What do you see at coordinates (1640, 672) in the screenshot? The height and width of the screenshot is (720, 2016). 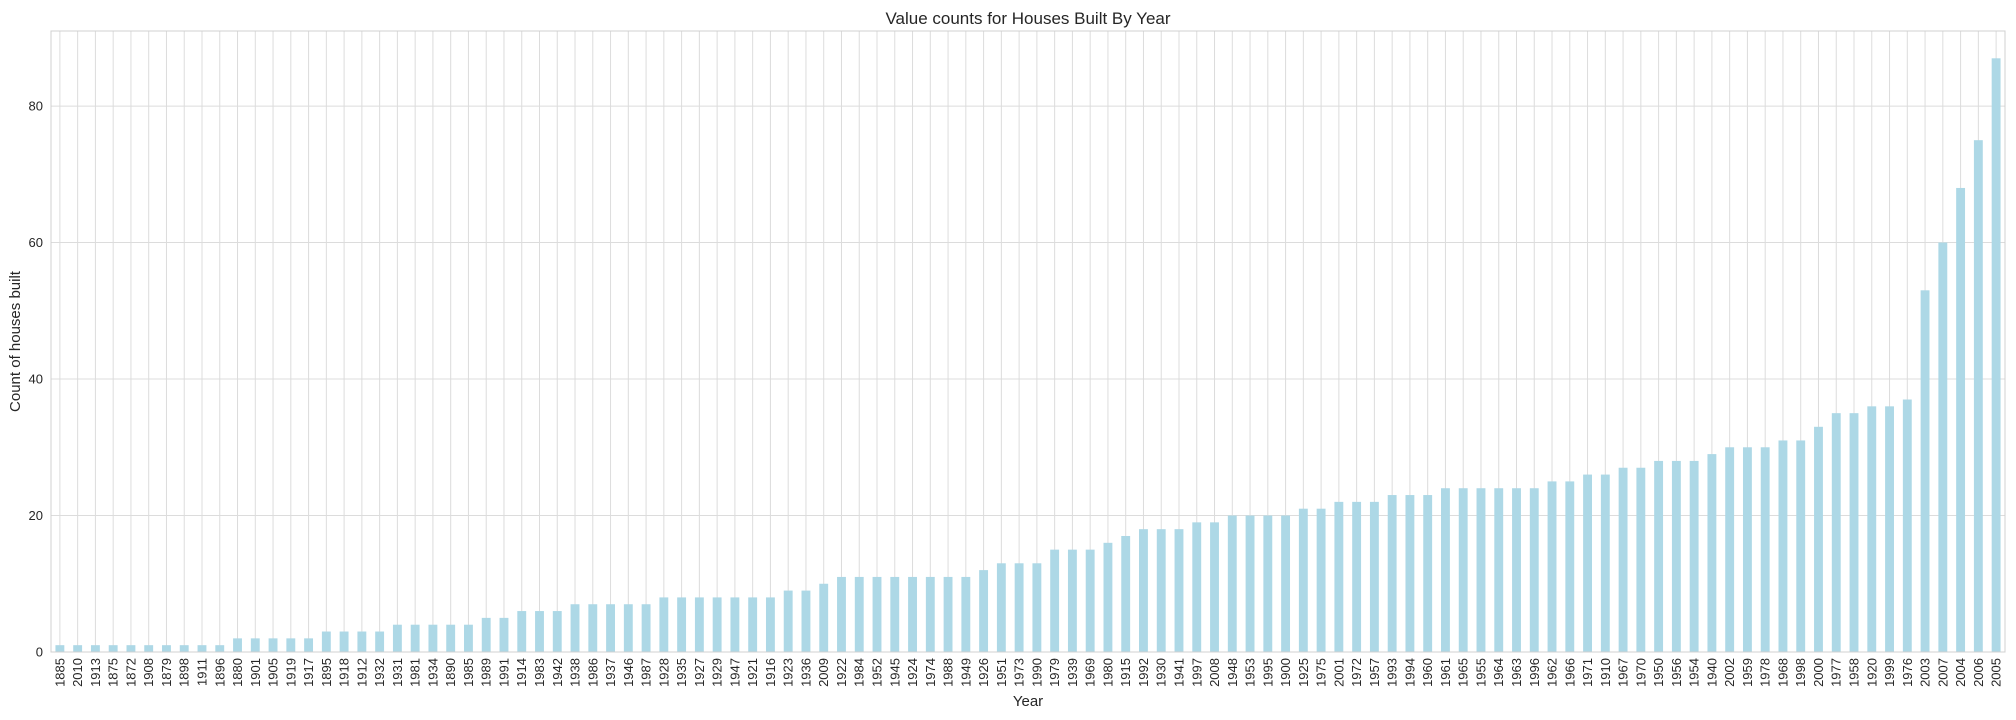 I see `x-tick-label: 1970` at bounding box center [1640, 672].